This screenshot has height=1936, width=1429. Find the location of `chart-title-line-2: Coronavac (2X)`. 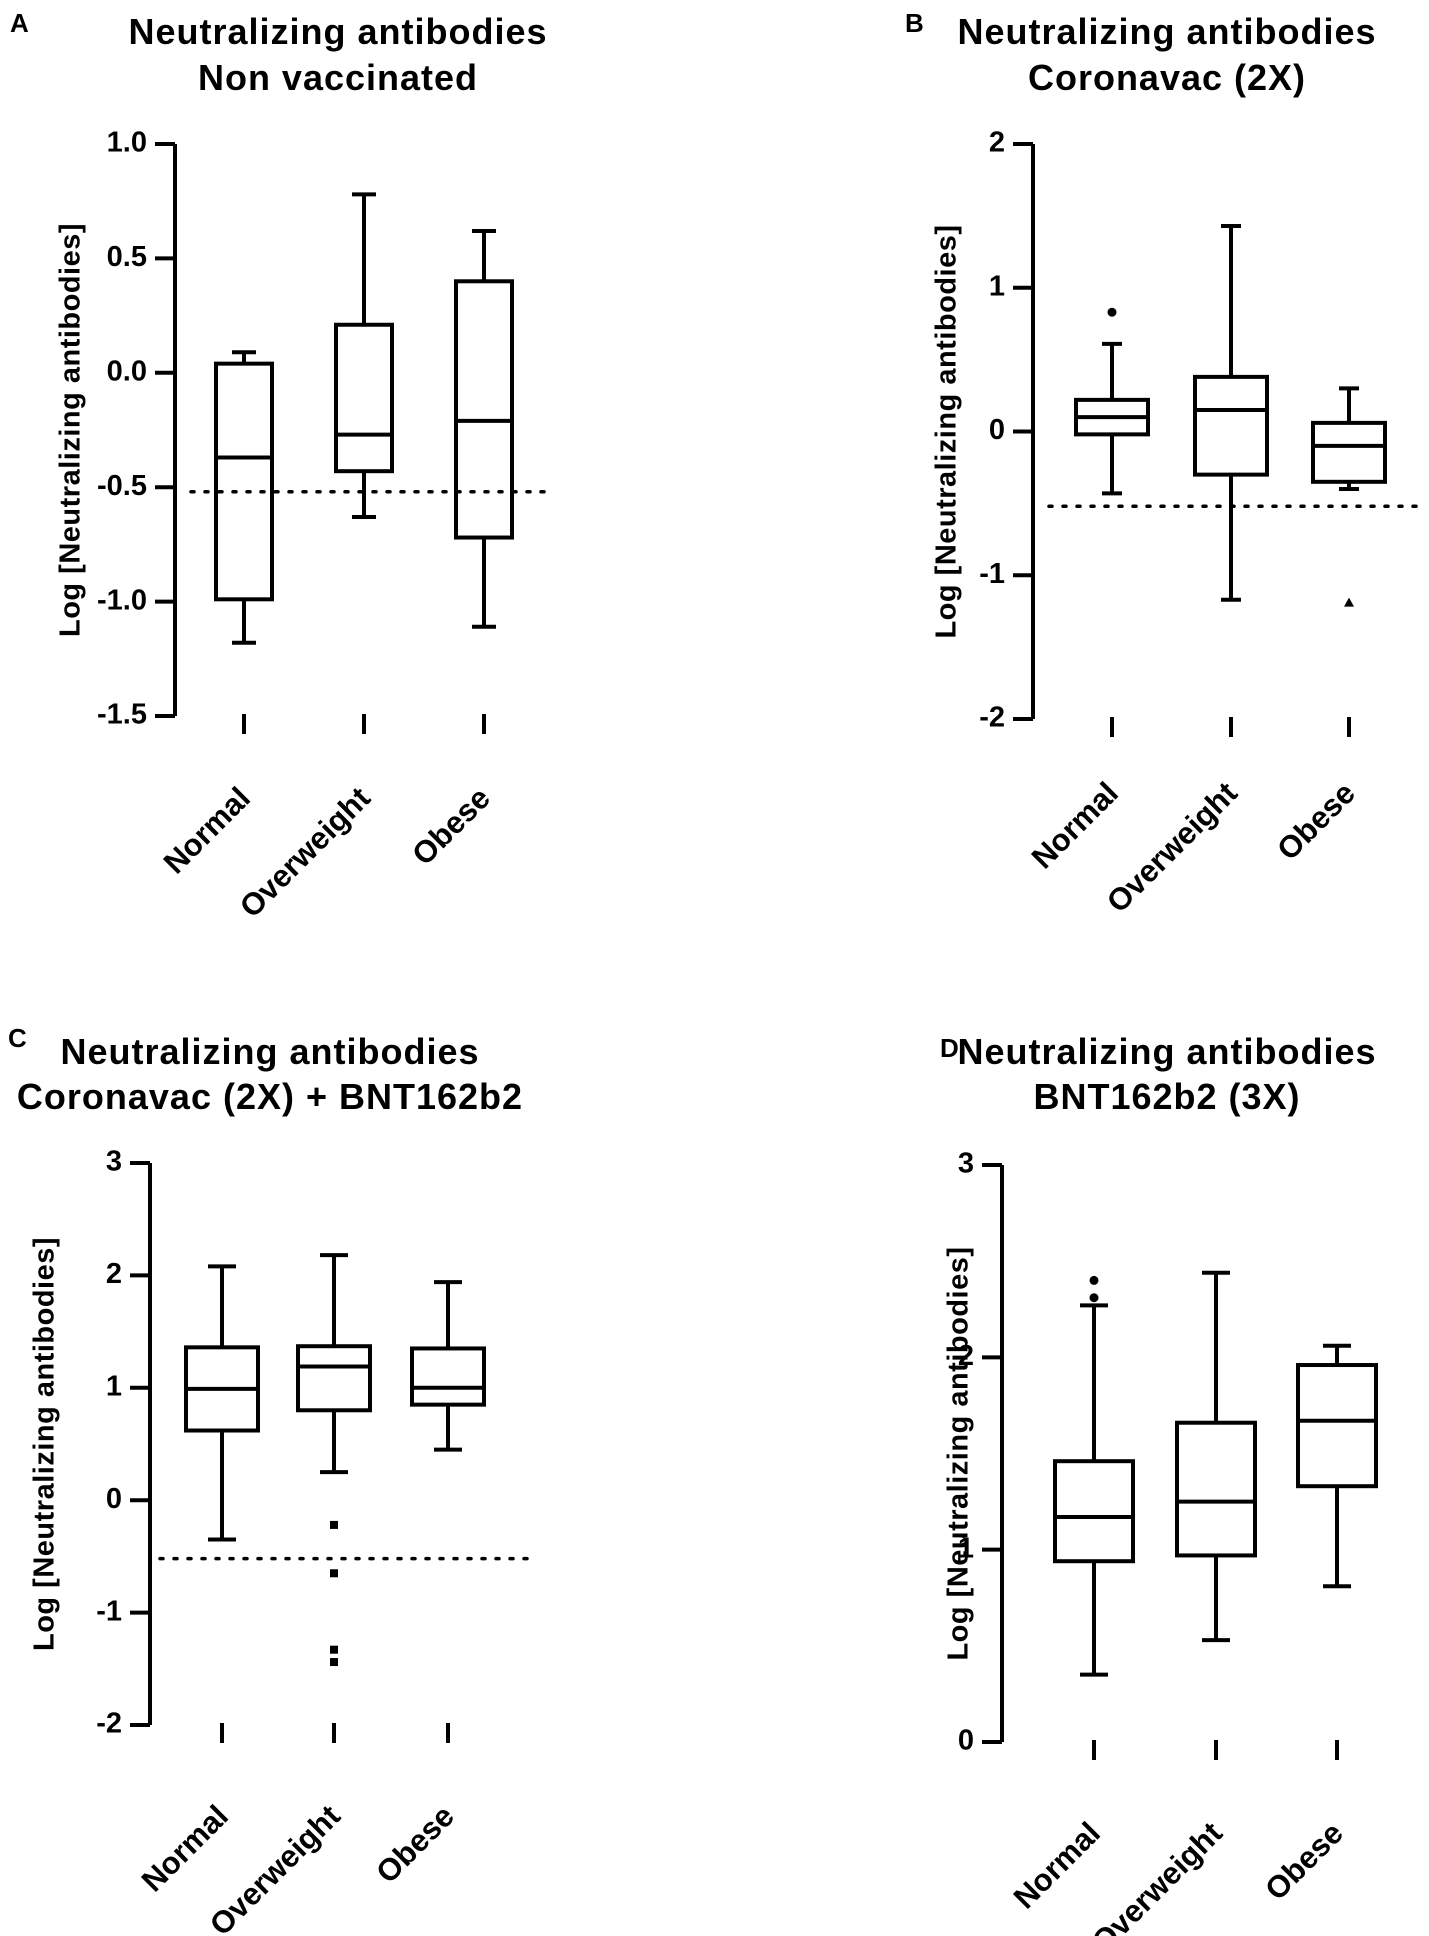

chart-title-line-2: Coronavac (2X) is located at coordinates (1167, 77).